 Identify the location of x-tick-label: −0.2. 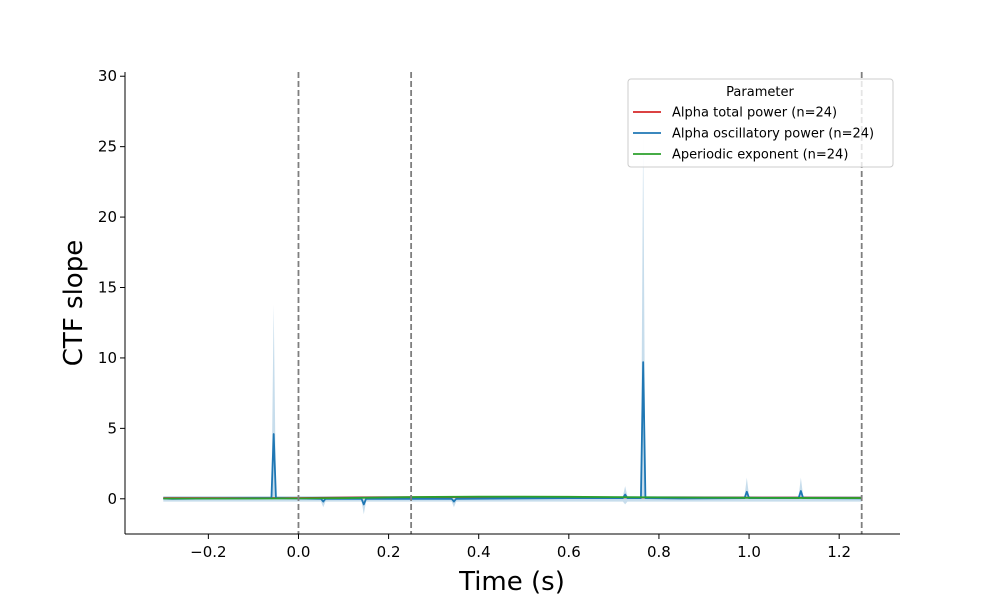
(208, 552).